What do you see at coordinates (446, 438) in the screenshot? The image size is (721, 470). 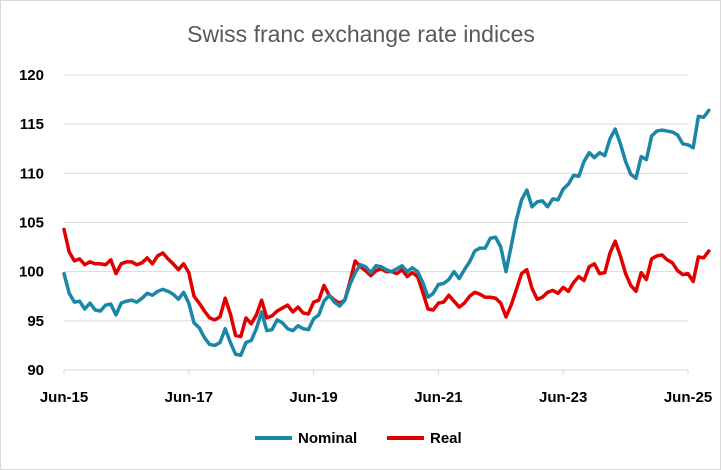 I see `legend-label-real: Real` at bounding box center [446, 438].